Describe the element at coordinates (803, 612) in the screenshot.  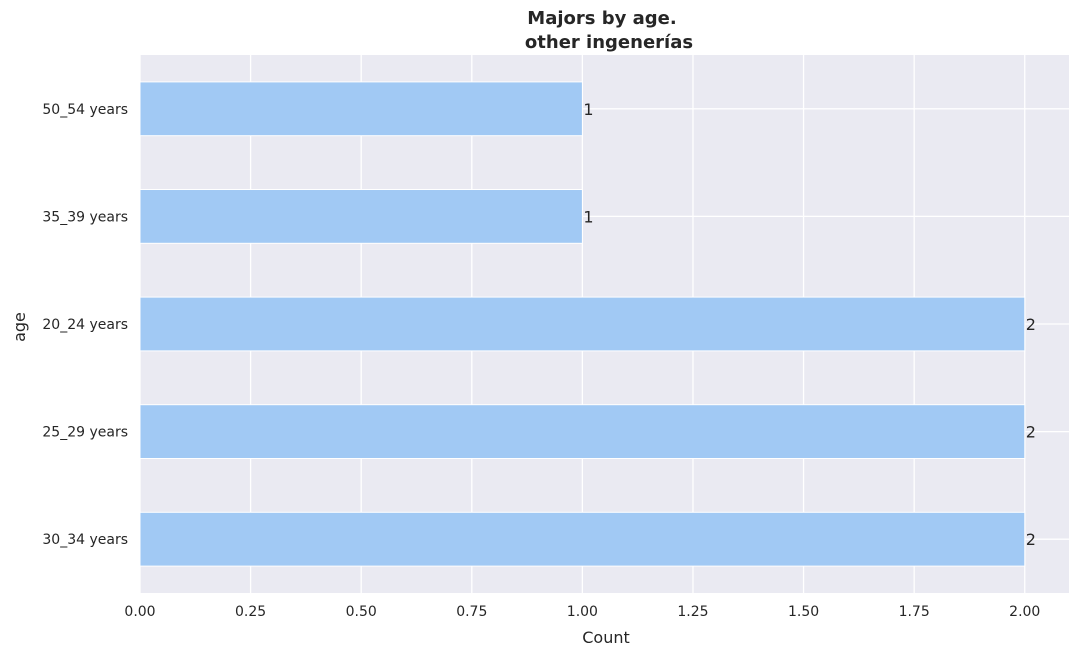
I see `x-tick-label: 1.50` at that location.